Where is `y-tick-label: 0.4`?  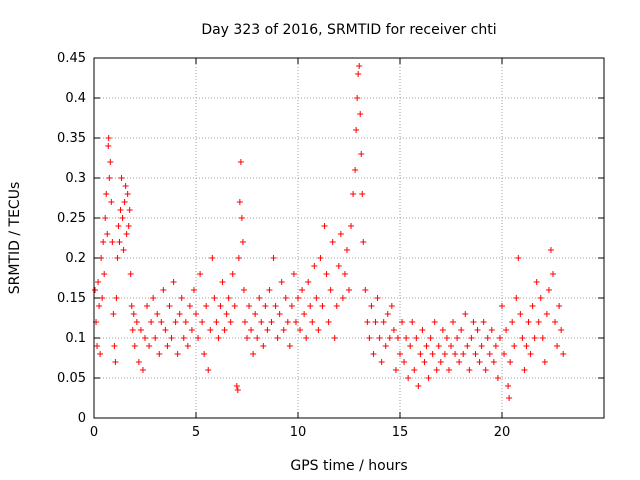
y-tick-label: 0.4 is located at coordinates (75, 98).